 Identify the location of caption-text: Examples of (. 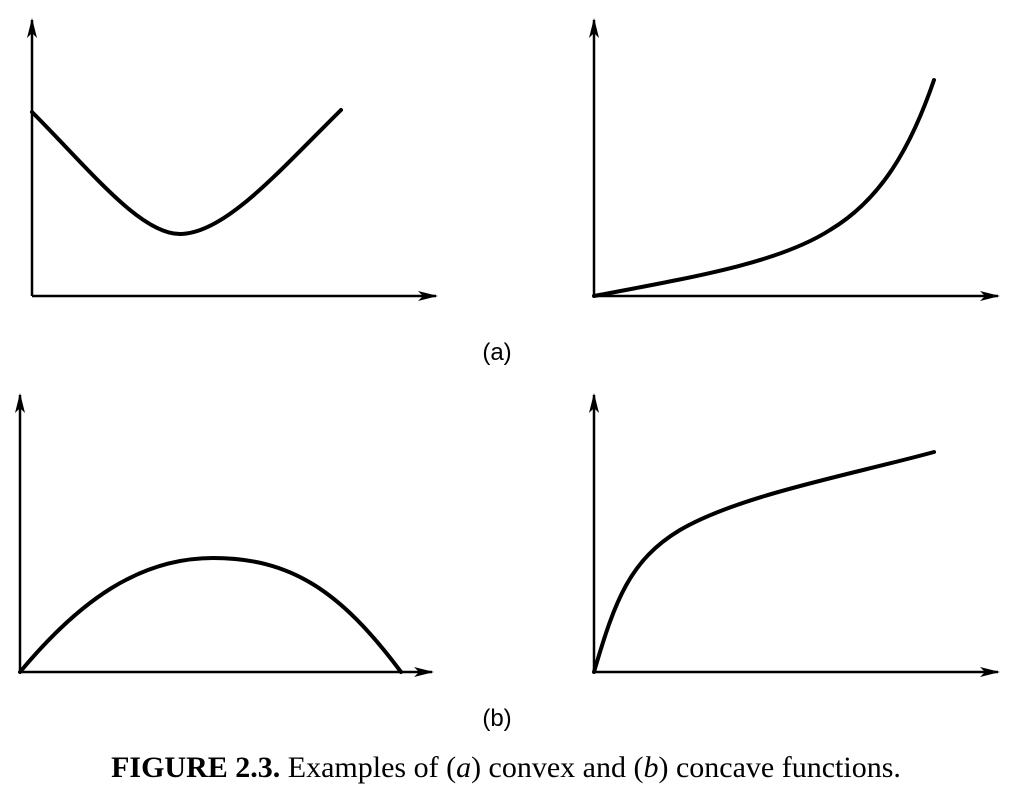
(372, 767).